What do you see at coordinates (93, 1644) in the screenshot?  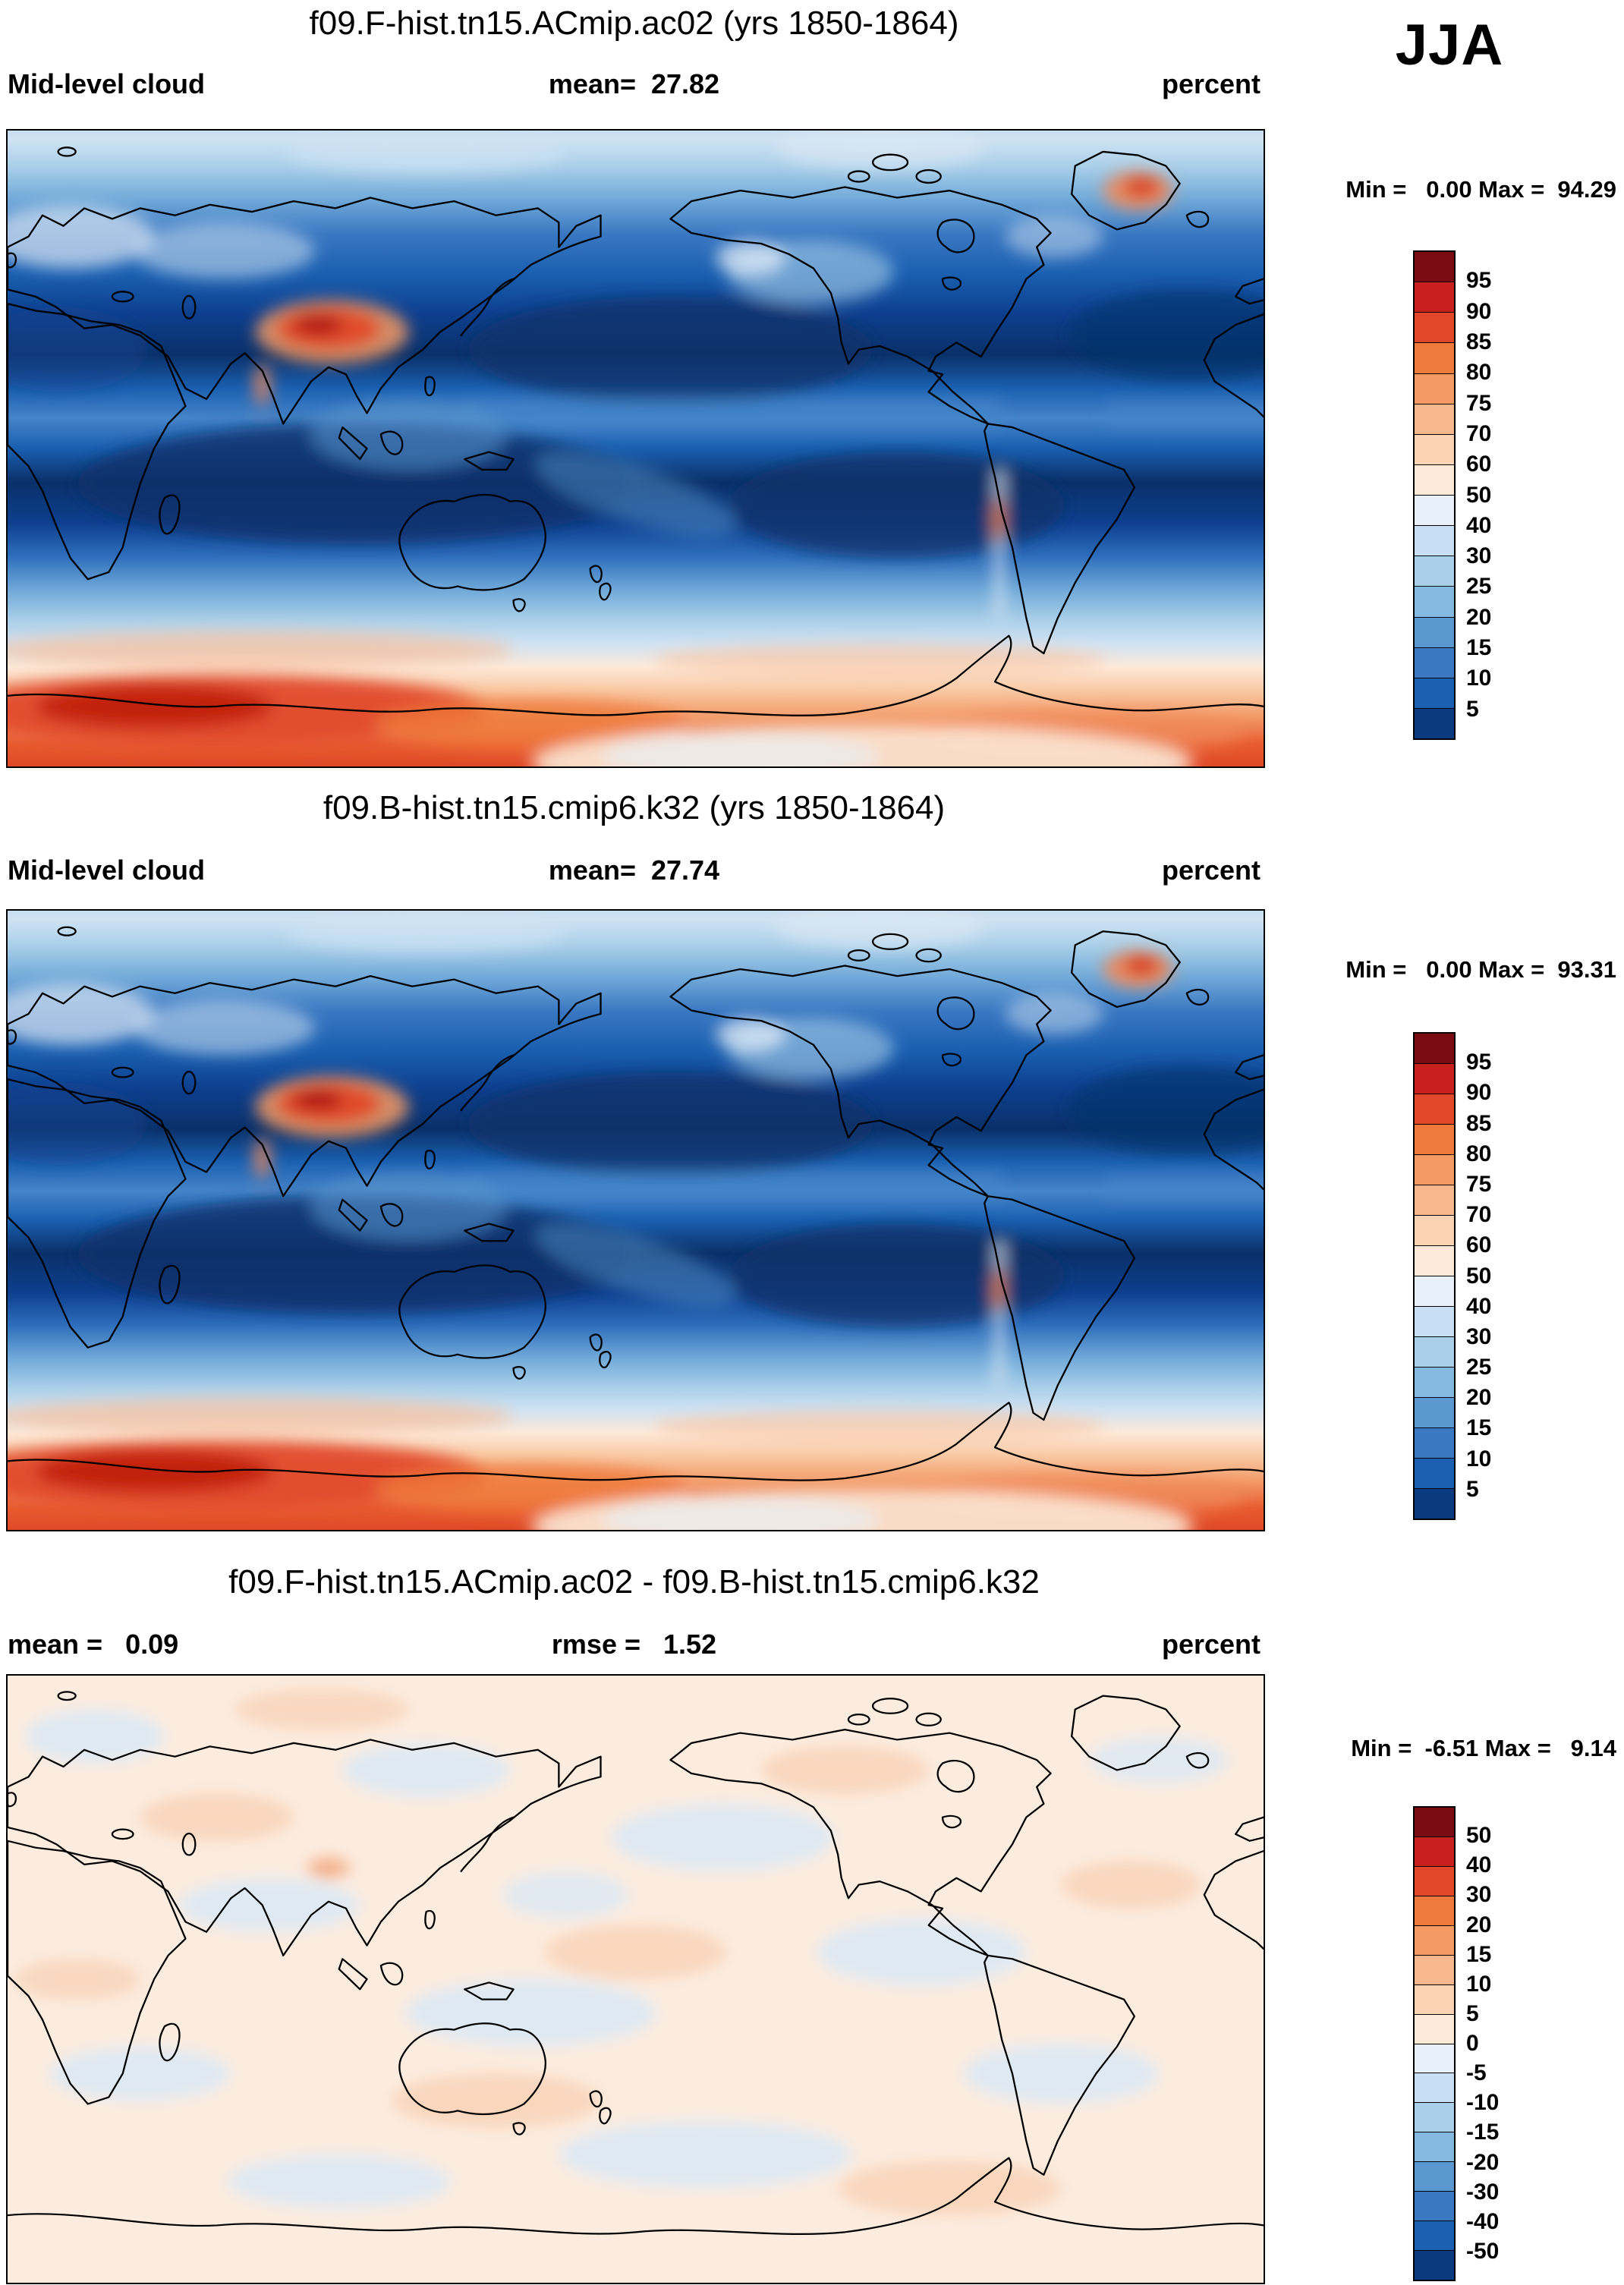 I see `panel3-mean-stat: mean = 0.09` at bounding box center [93, 1644].